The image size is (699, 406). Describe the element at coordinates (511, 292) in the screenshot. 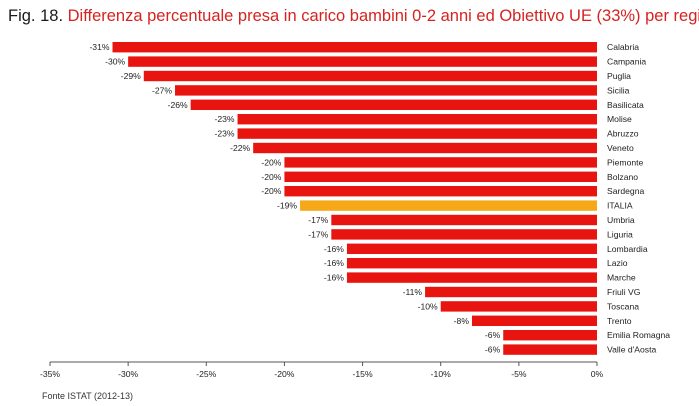

I see `bar-friuli-vg` at that location.